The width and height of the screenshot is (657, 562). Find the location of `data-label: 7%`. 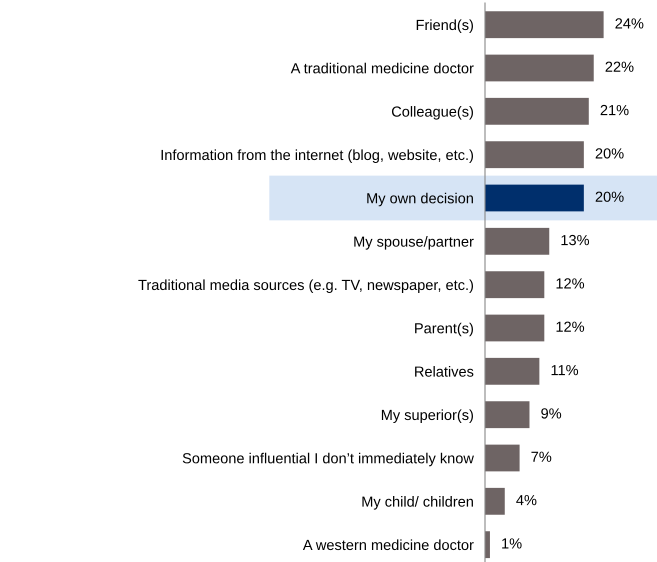

data-label: 7% is located at coordinates (541, 457).